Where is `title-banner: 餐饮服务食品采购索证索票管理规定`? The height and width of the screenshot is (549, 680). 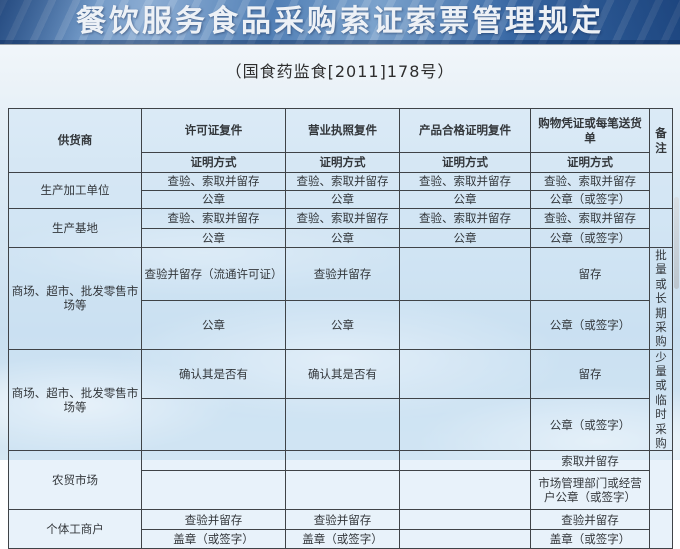
title-banner: 餐饮服务食品采购索证索票管理规定 is located at coordinates (340, 22).